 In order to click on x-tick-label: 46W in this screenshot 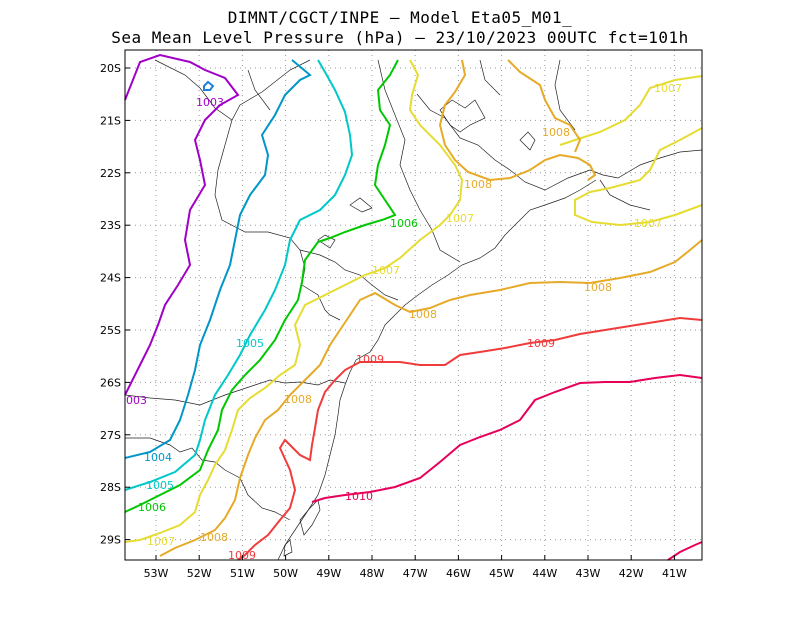, I will do `click(458, 573)`.